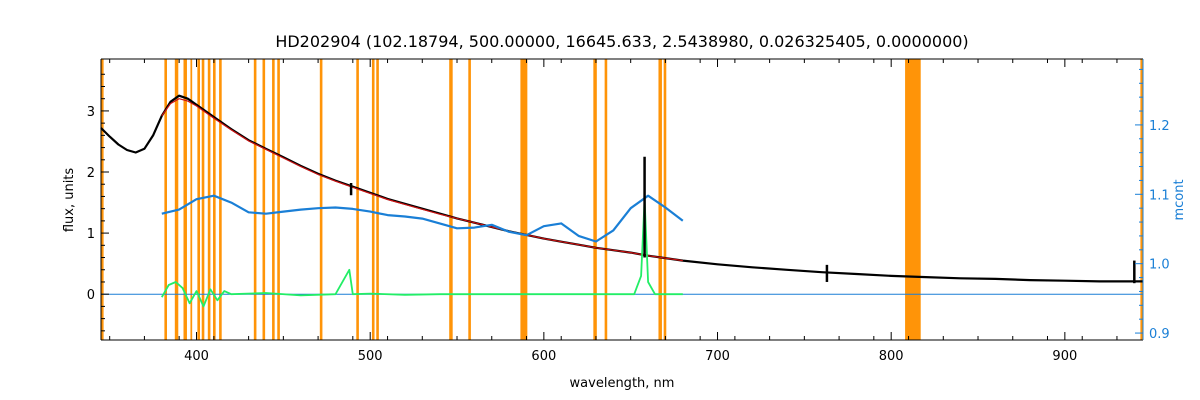 The width and height of the screenshot is (1200, 400). Describe the element at coordinates (717, 356) in the screenshot. I see `x-tick-label-700: 700` at that location.